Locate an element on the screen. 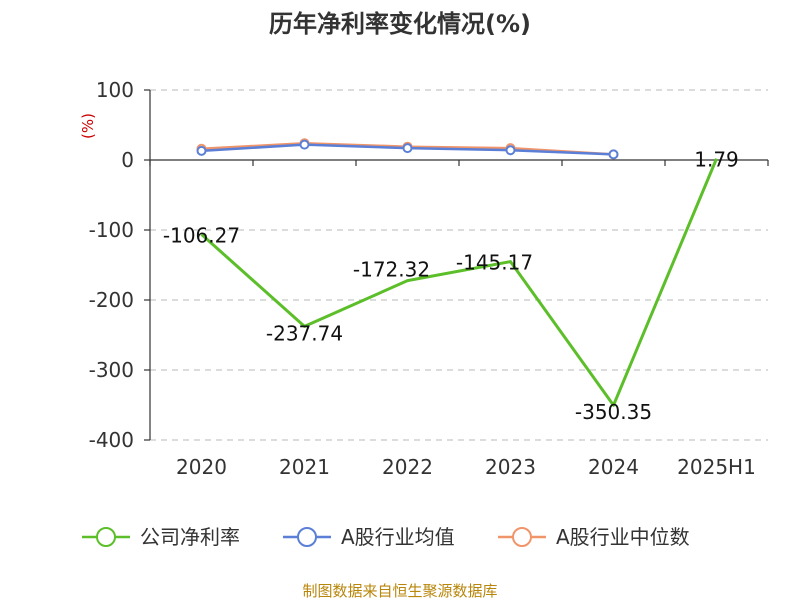  legend-item-0: 公司净利率 is located at coordinates (161, 537).